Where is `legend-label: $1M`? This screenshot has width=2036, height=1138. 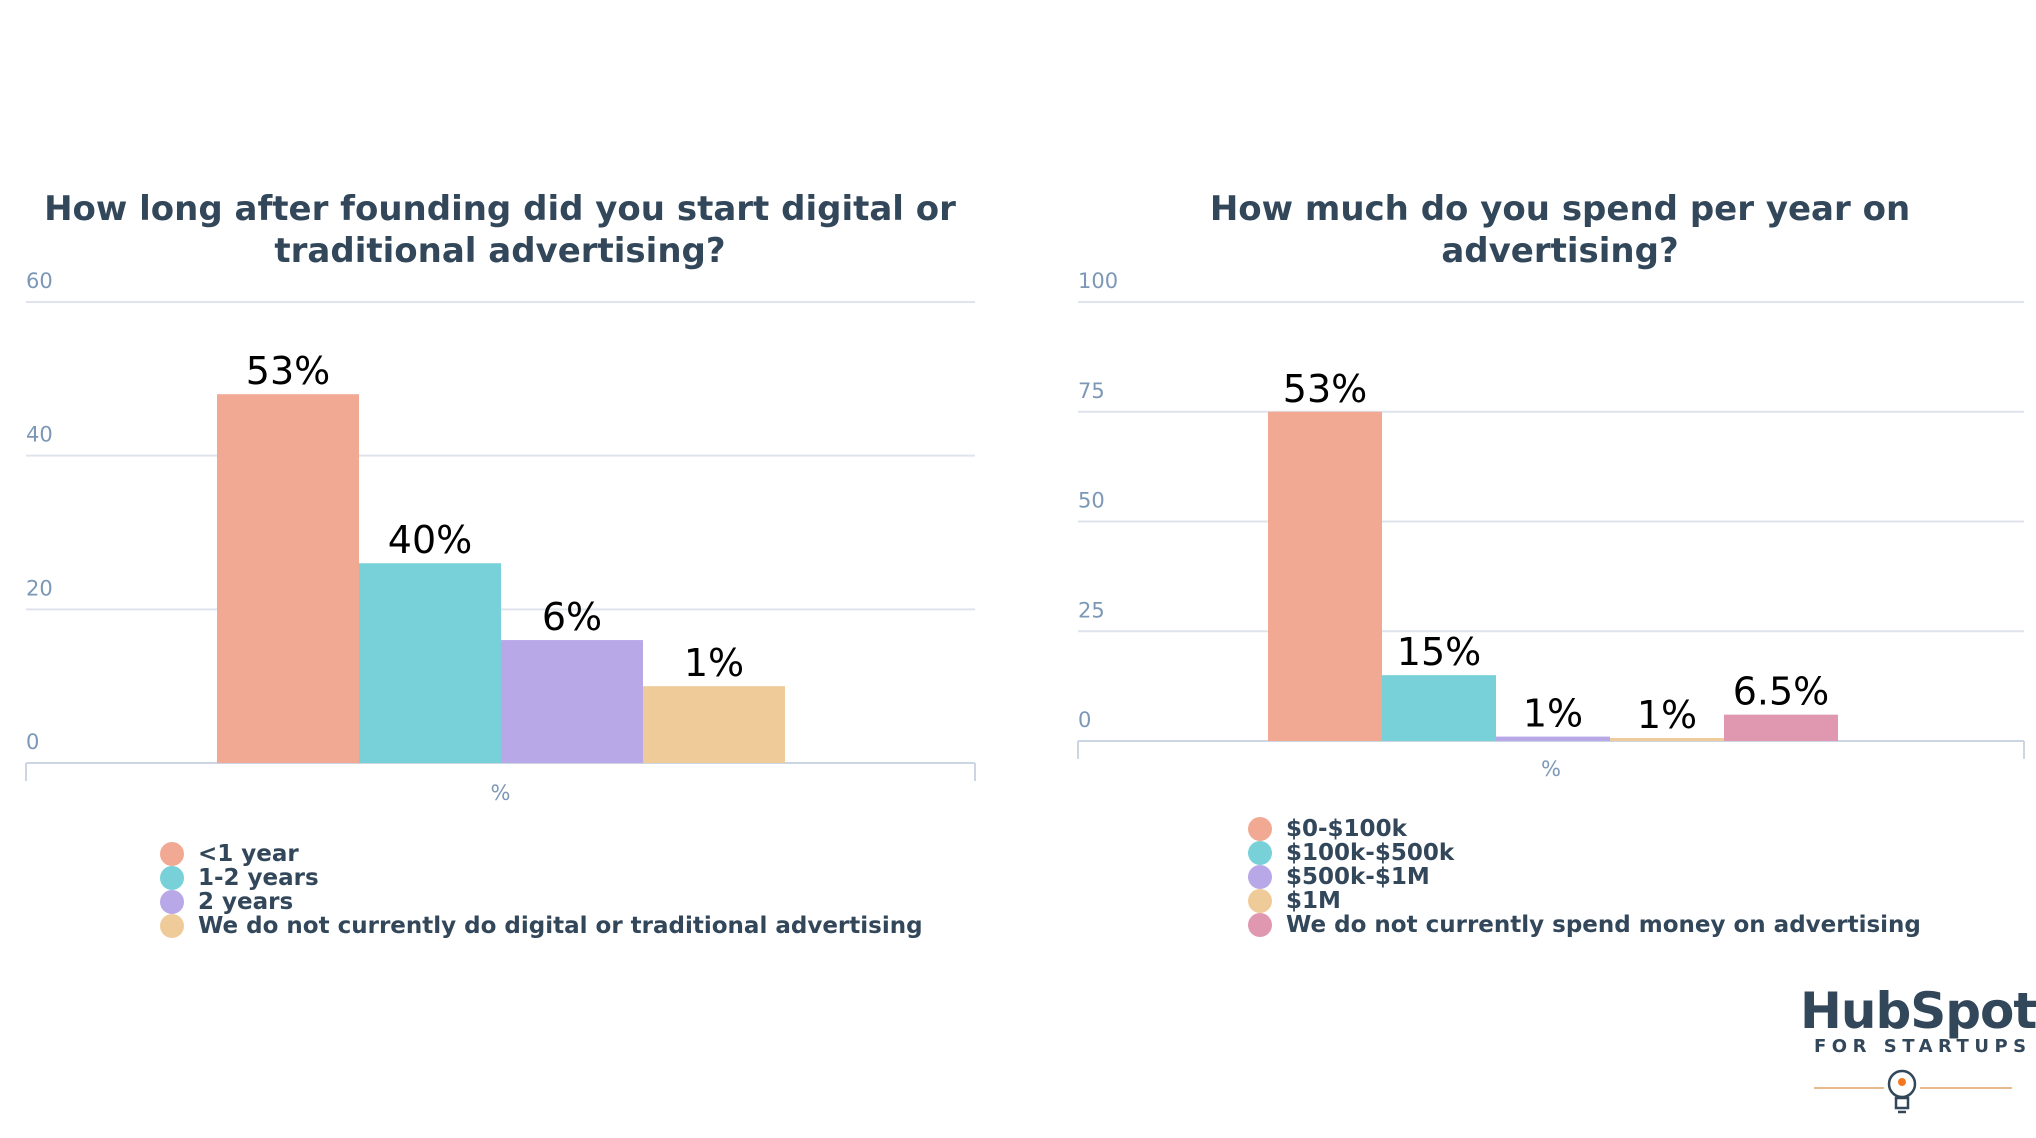
legend-label: $1M is located at coordinates (1313, 901).